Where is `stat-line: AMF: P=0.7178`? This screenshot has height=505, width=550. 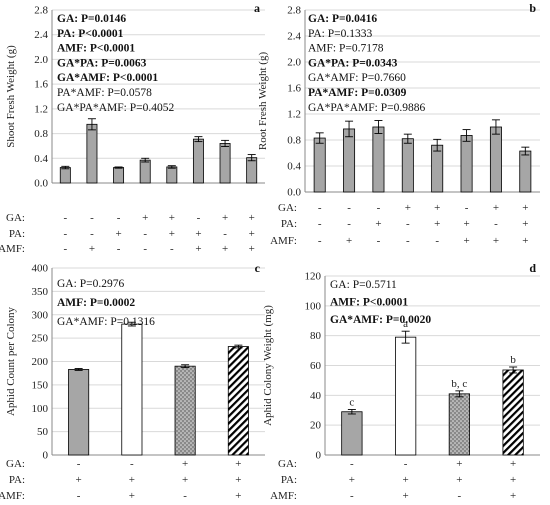 stat-line: AMF: P=0.7178 is located at coordinates (346, 49).